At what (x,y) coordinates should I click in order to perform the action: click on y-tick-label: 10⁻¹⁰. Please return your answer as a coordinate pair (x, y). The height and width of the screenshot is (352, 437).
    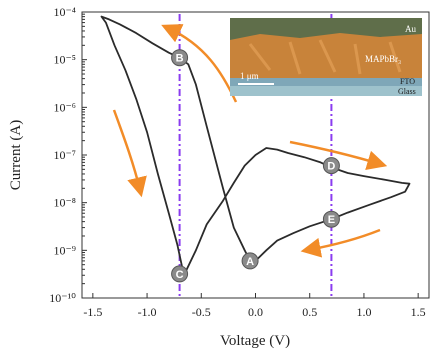
    Looking at the image, I should click on (62, 298).